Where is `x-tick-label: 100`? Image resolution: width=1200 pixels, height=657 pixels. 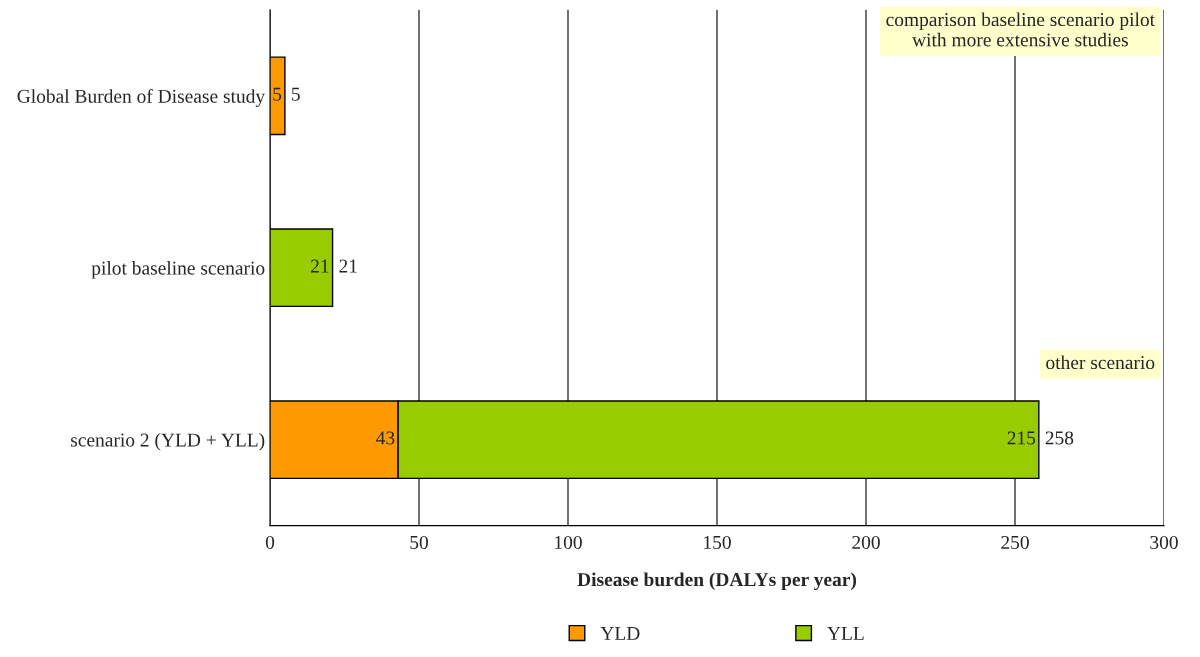
x-tick-label: 100 is located at coordinates (568, 542).